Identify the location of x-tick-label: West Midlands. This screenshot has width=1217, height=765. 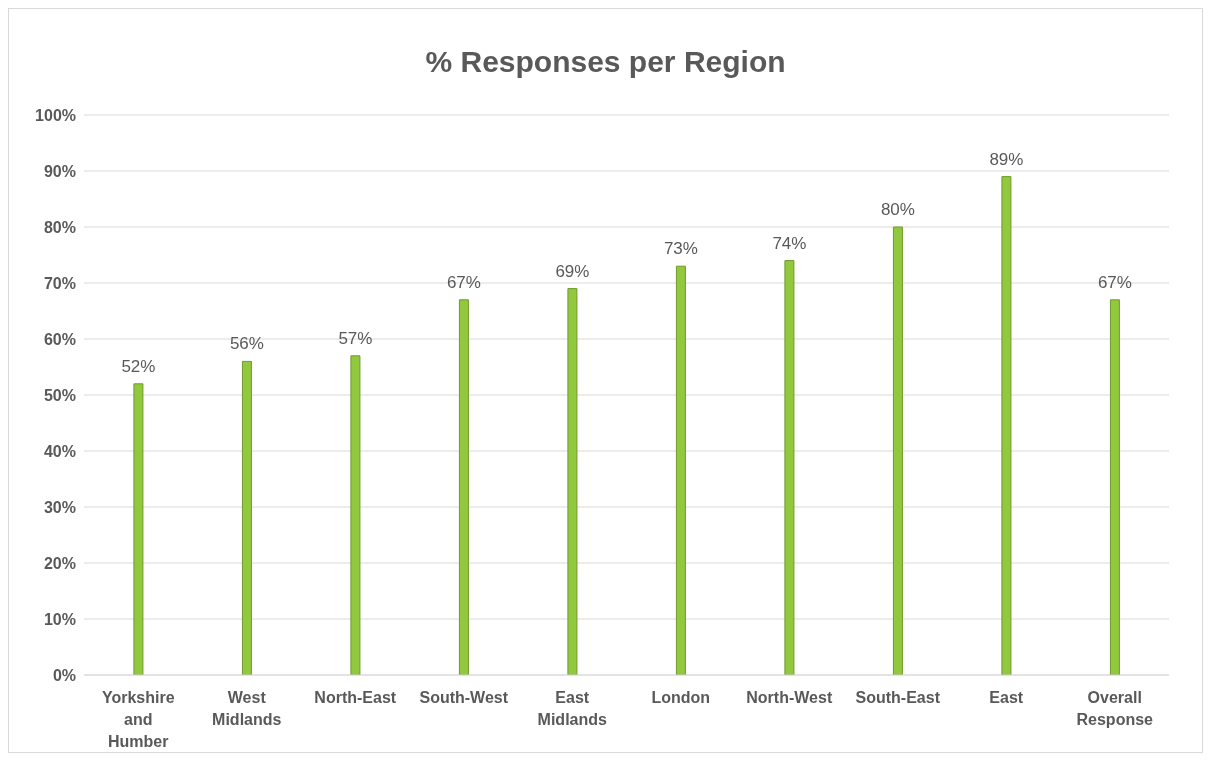
(247, 708).